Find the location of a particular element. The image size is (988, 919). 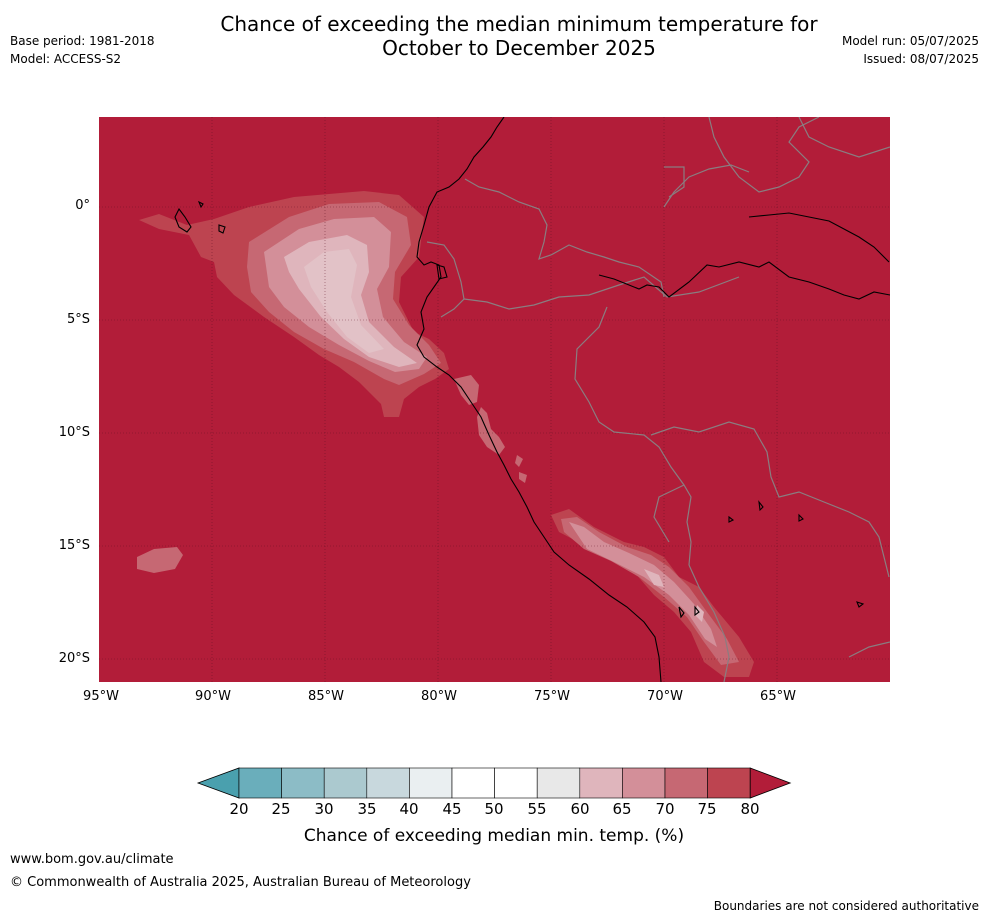

colorbar-tick-35: 35 is located at coordinates (367, 809).